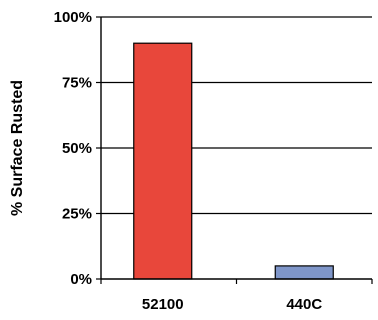  What do you see at coordinates (81, 279) in the screenshot?
I see `y-tick-label-0: 0%` at bounding box center [81, 279].